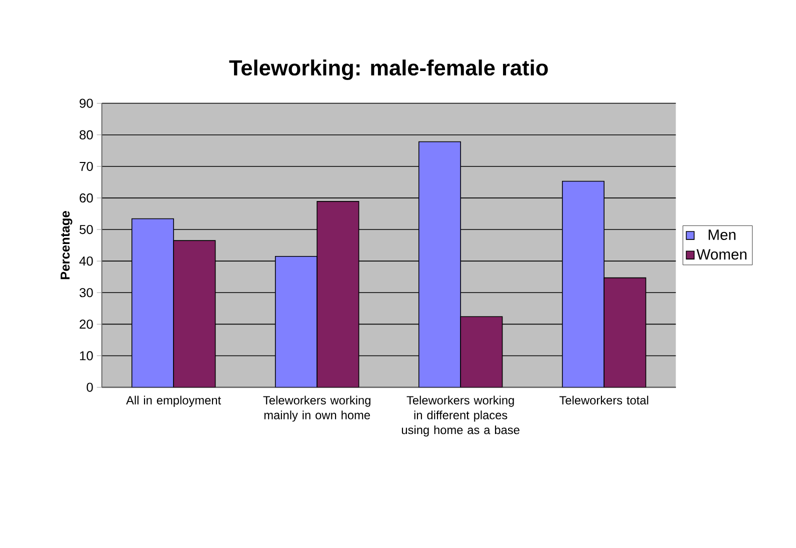  What do you see at coordinates (86, 293) in the screenshot?
I see `y-tick-label: 30` at bounding box center [86, 293].